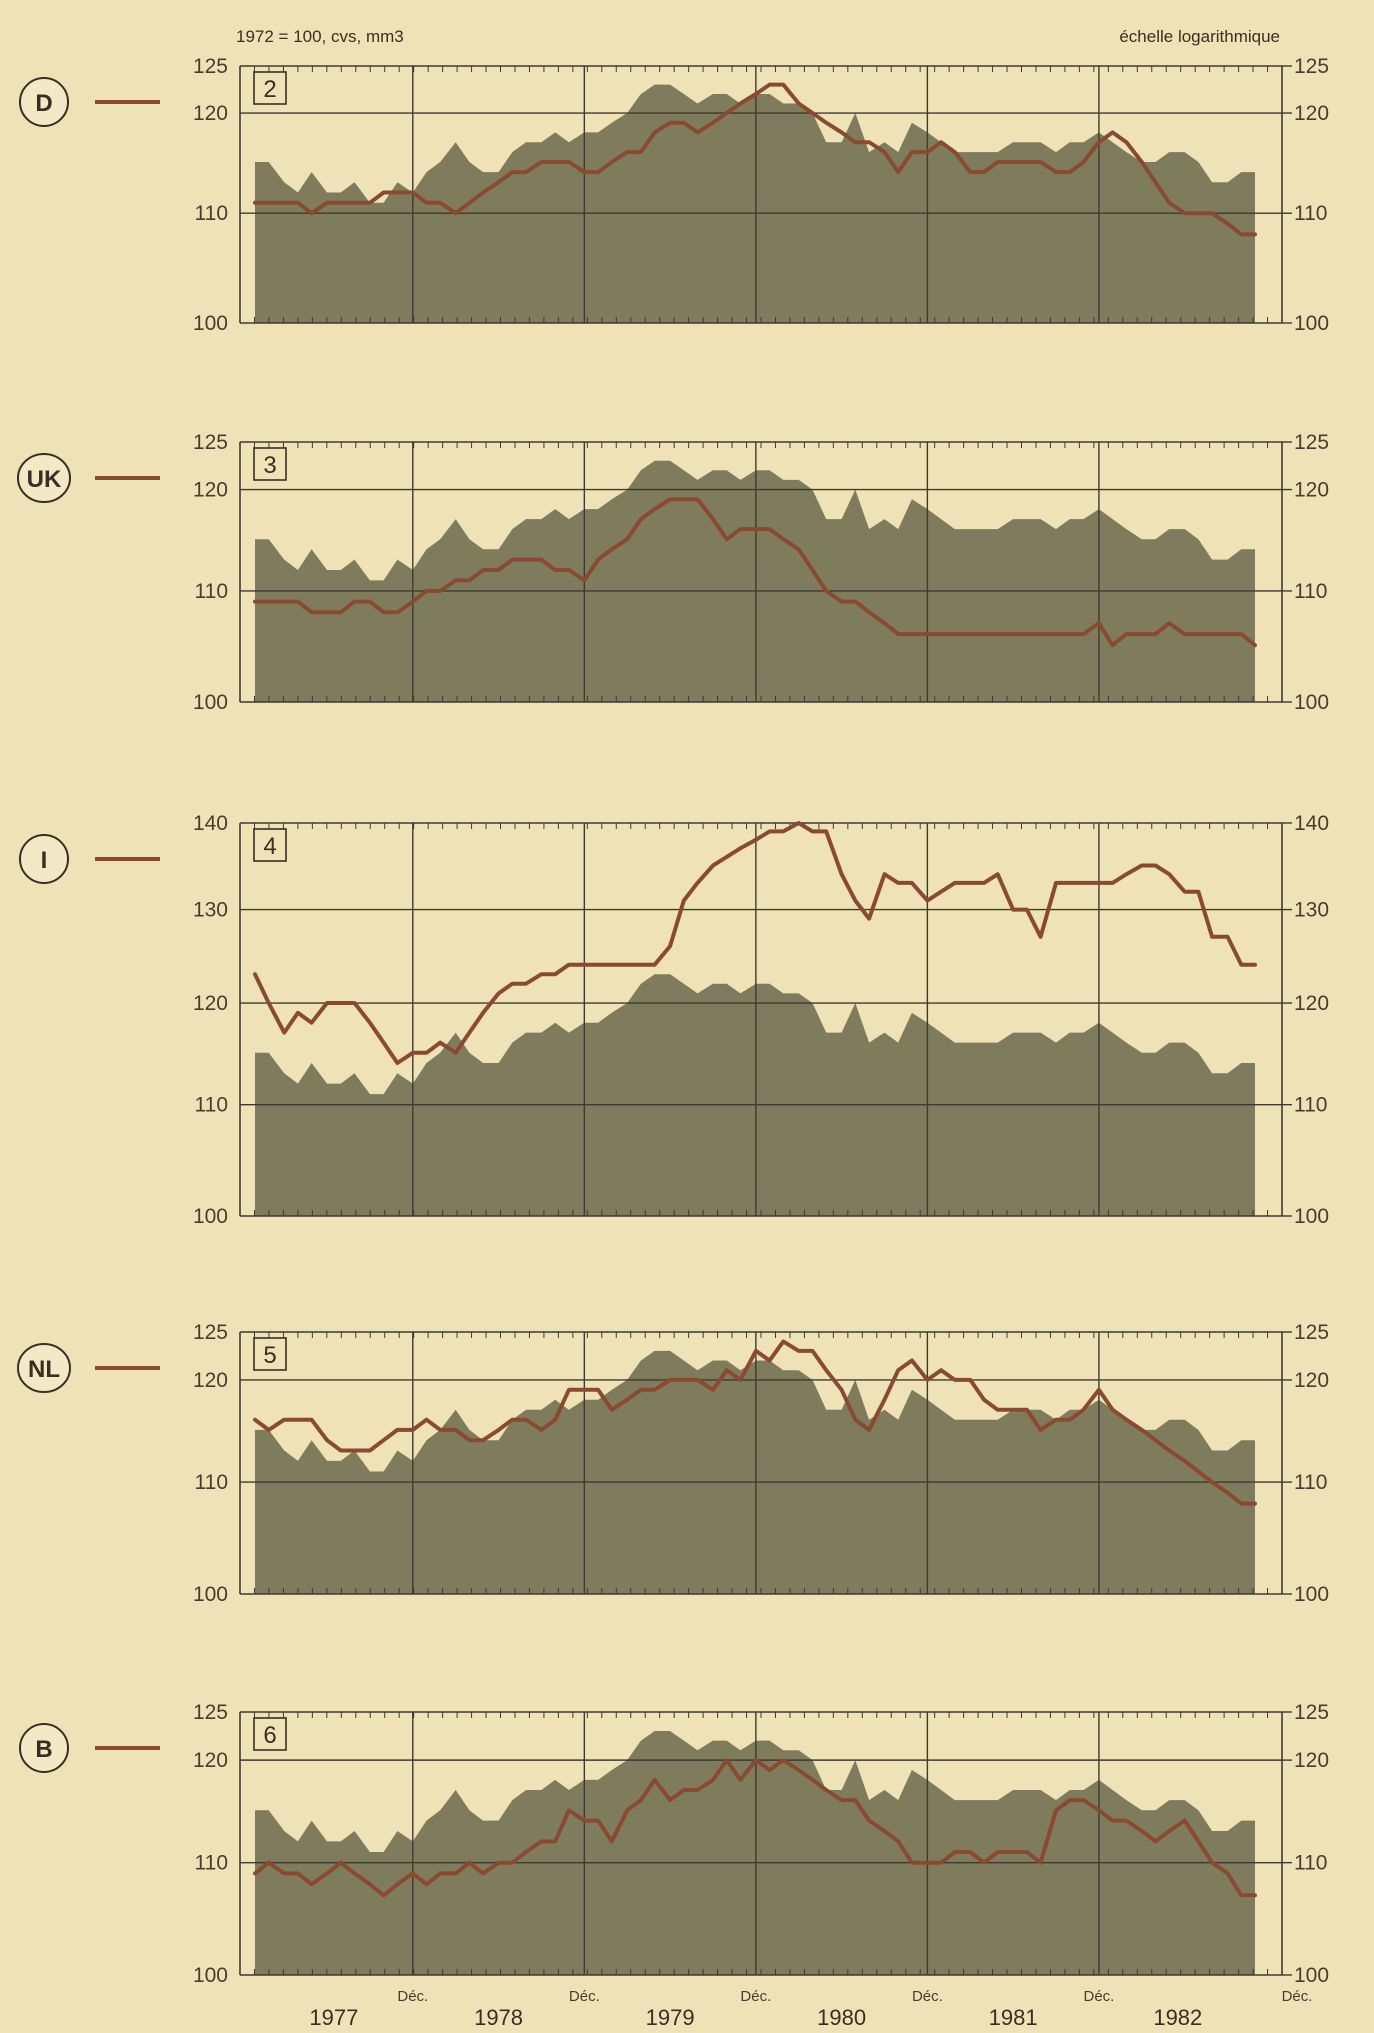 The image size is (1374, 2033). I want to click on year-label-1981: 1981, so click(1013, 2017).